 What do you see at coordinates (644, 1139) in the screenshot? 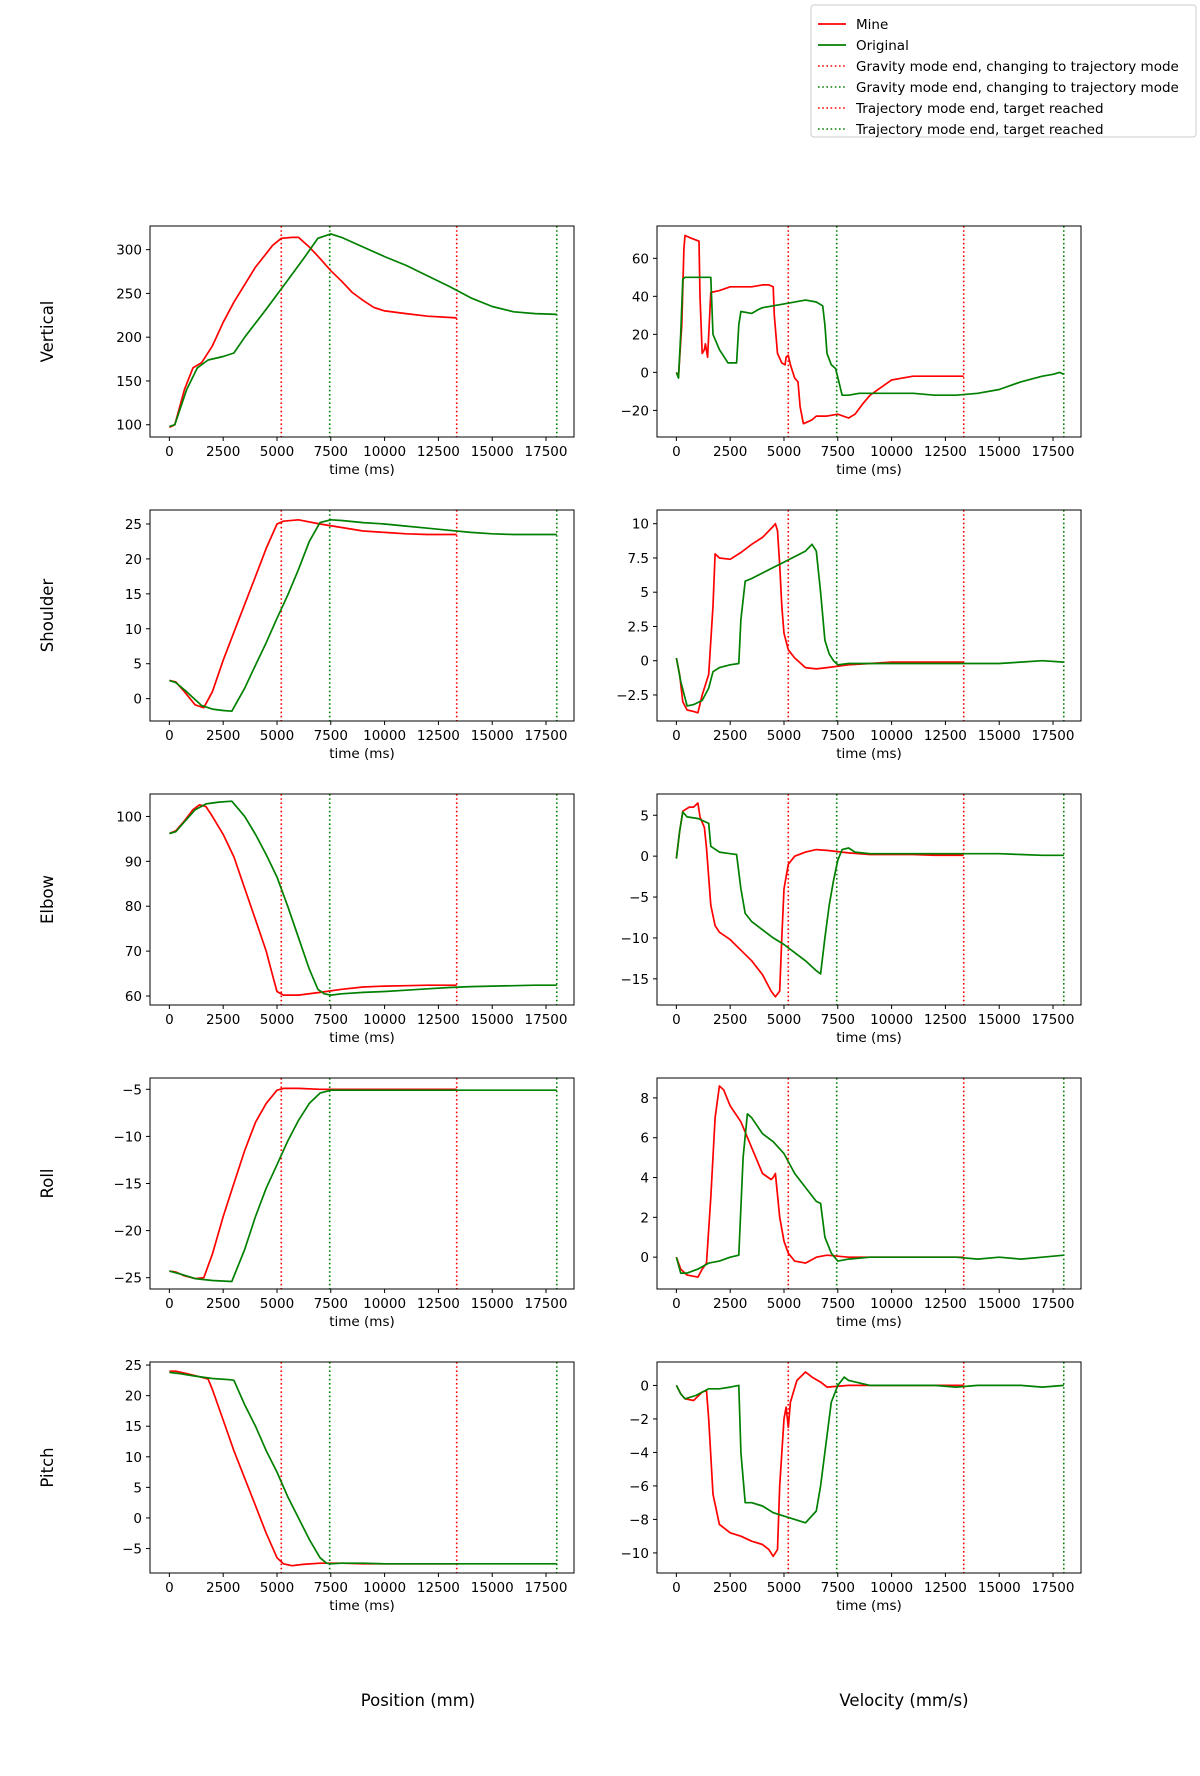
I see `y-tick-label: 6` at bounding box center [644, 1139].